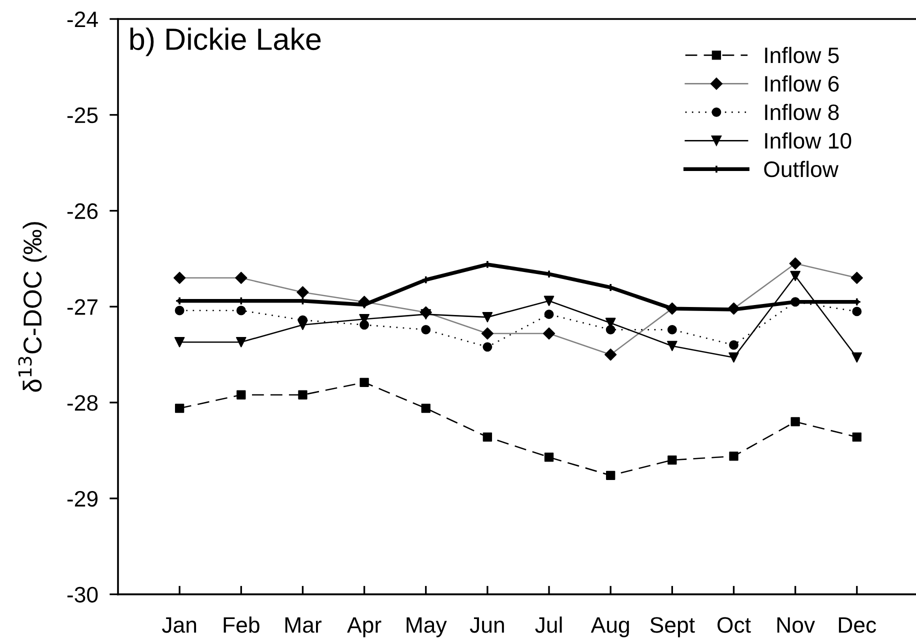 The height and width of the screenshot is (641, 916). I want to click on legend-label: Inflow 6, so click(802, 83).